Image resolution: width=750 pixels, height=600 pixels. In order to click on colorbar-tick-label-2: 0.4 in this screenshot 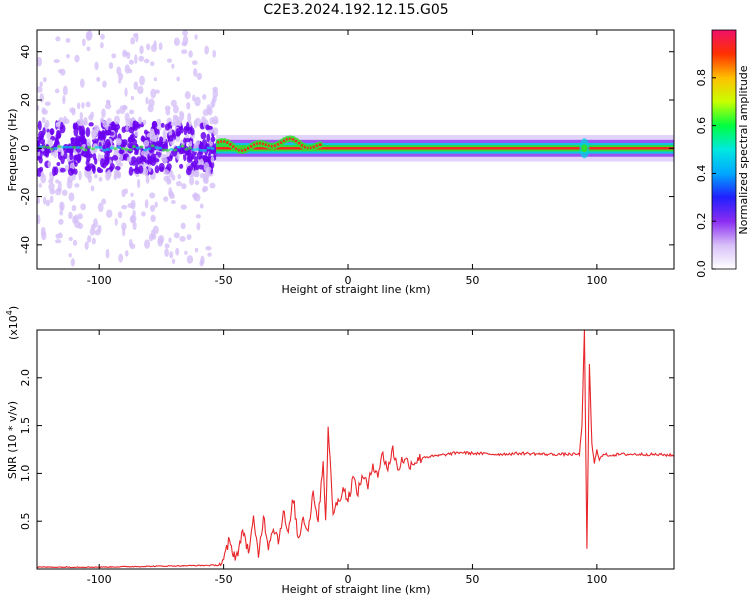, I will do `click(701, 174)`.